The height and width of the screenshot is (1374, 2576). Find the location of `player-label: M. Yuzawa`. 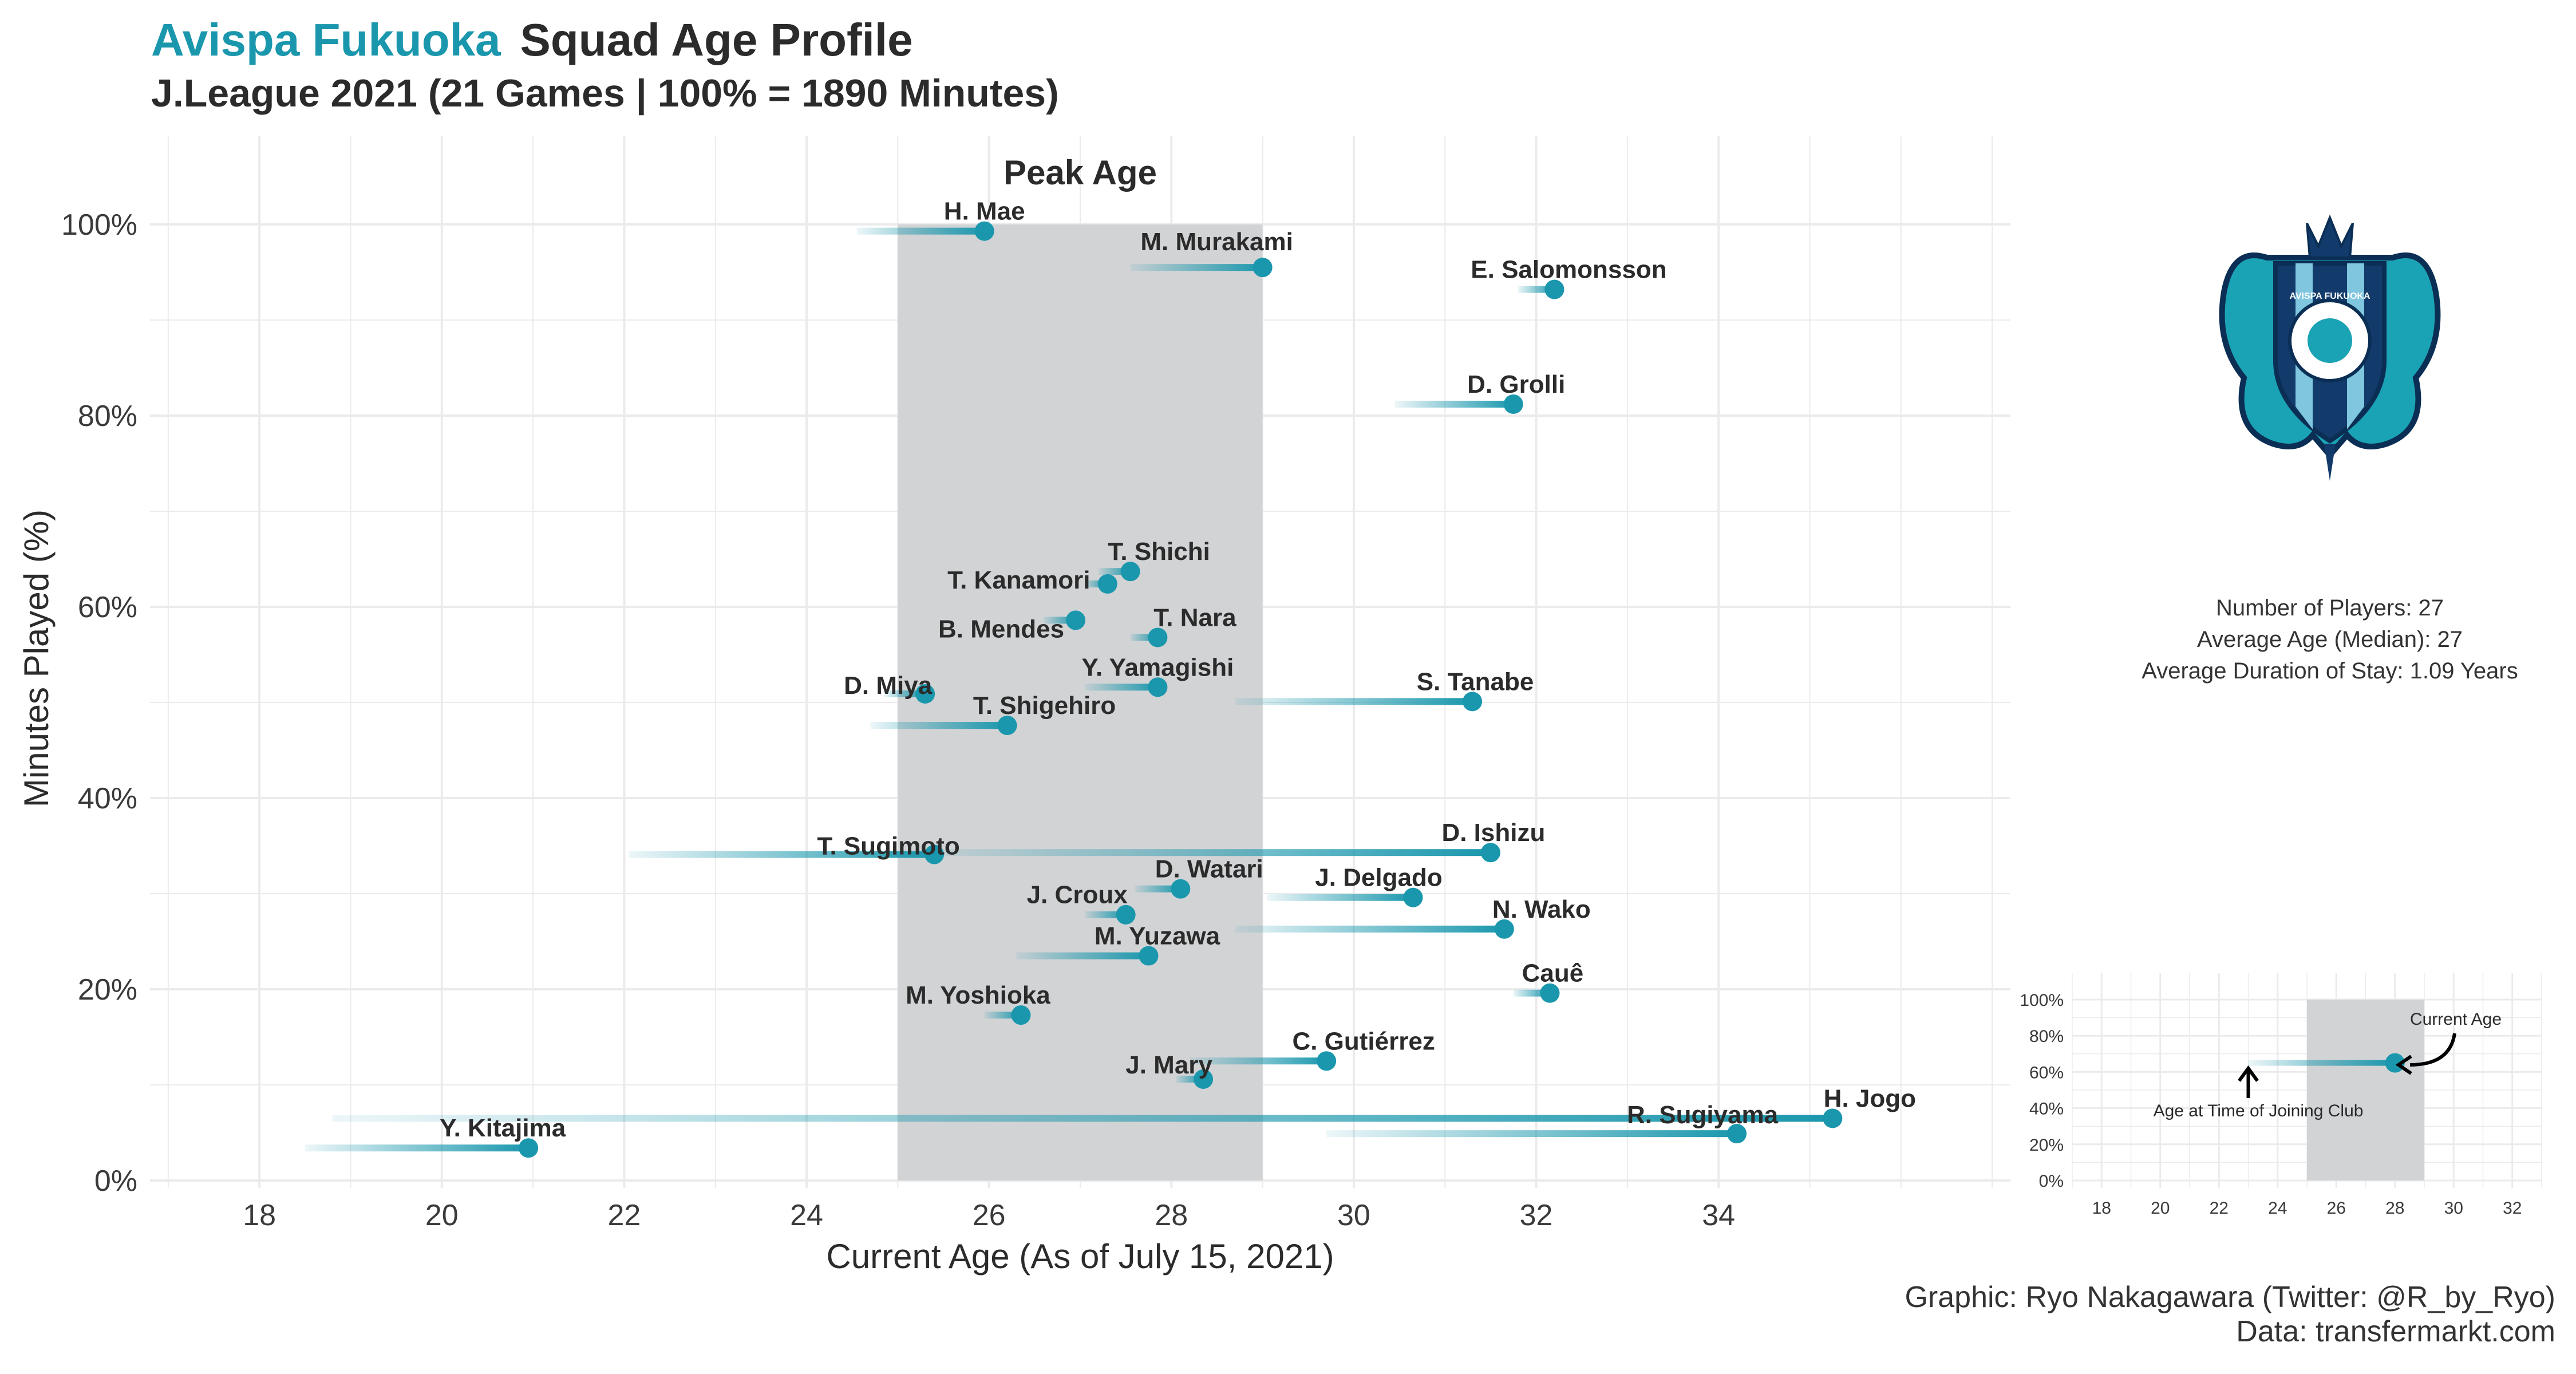

player-label: M. Yuzawa is located at coordinates (1157, 936).